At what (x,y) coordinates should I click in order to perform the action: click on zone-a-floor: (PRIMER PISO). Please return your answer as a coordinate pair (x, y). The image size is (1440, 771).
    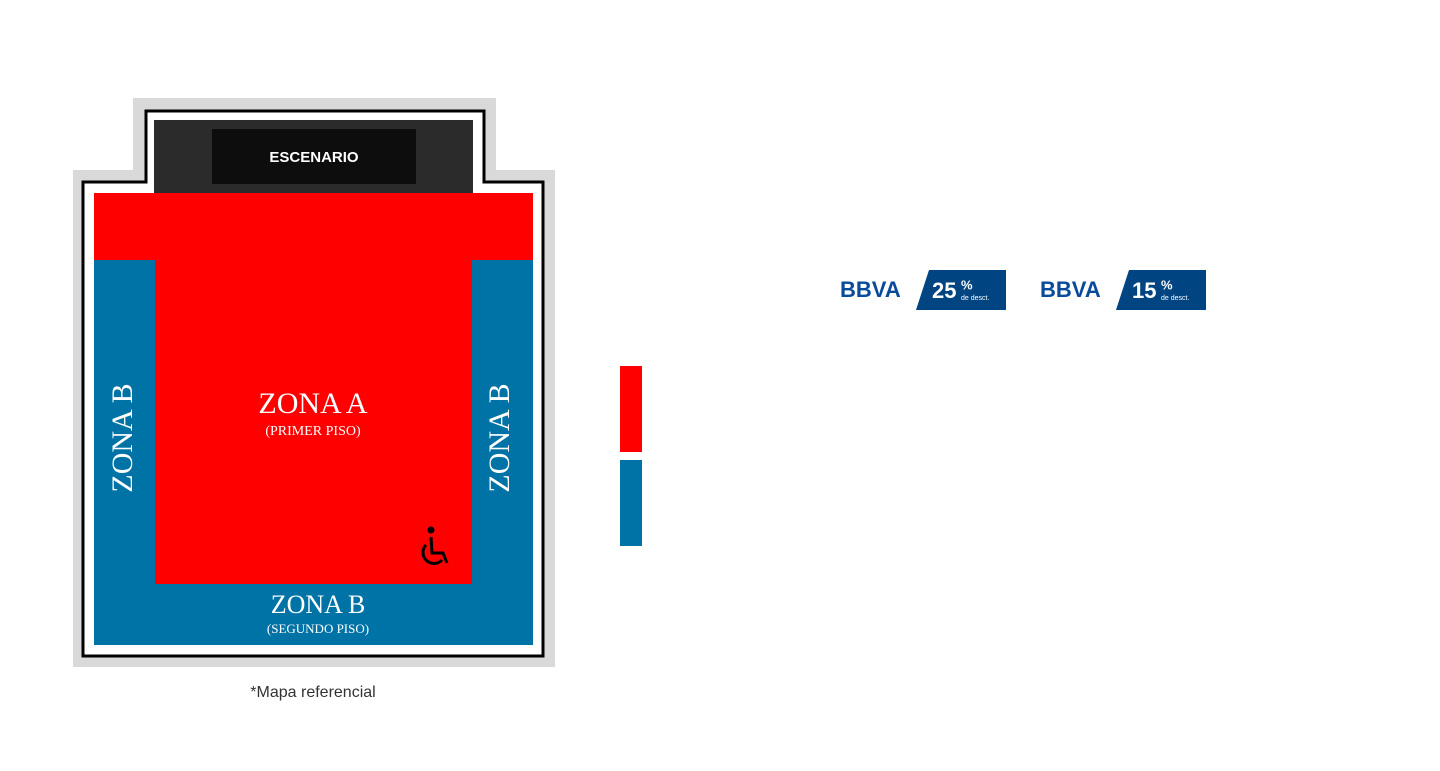
    Looking at the image, I should click on (313, 431).